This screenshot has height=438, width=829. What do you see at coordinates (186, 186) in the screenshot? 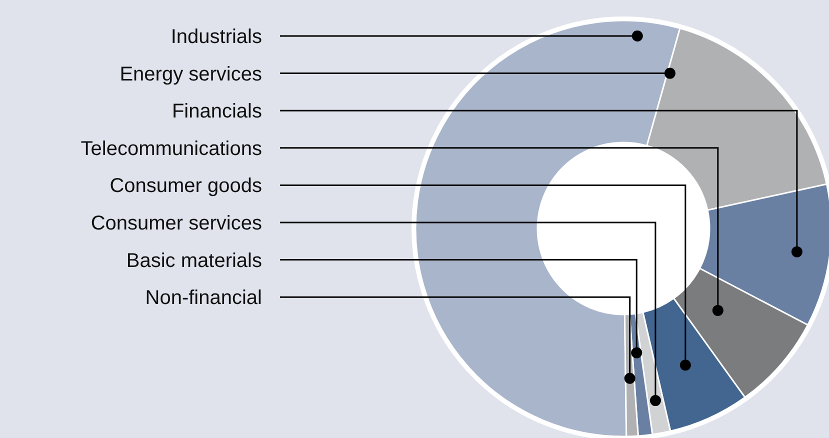
I see `slice-label: Consumer goods` at bounding box center [186, 186].